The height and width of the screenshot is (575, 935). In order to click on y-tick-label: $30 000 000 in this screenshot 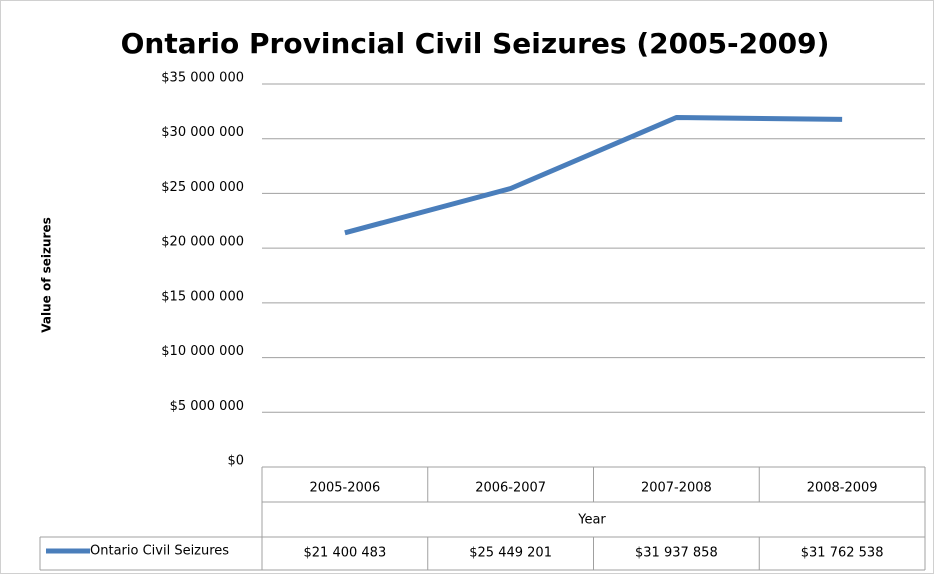, I will do `click(202, 132)`.